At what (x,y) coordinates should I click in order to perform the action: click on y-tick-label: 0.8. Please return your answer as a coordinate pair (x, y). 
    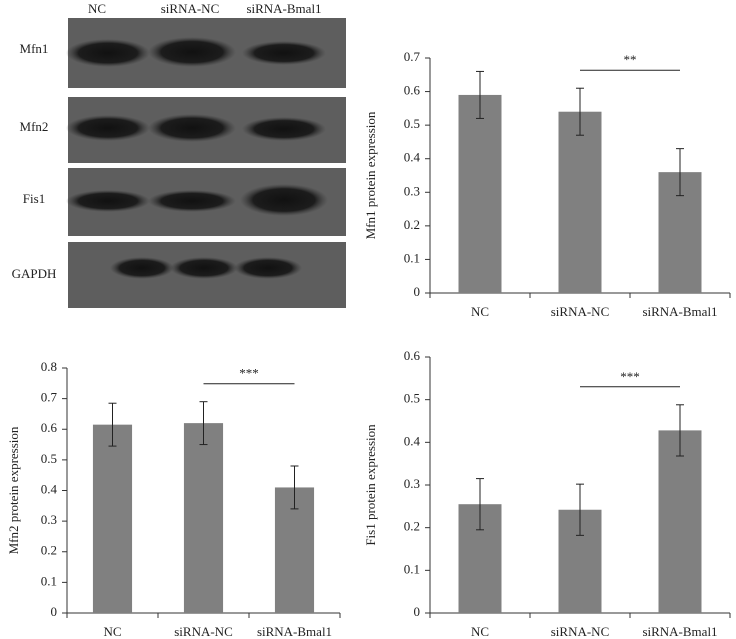
    Looking at the image, I should click on (49, 366).